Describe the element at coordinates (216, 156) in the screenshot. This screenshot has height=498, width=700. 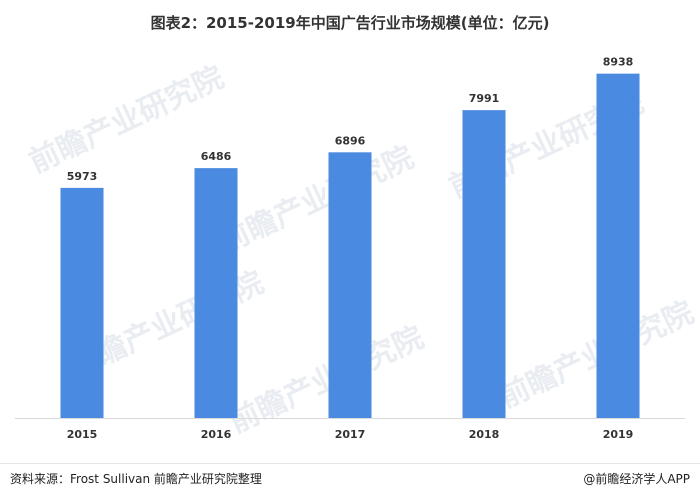
I see `data-label-2016: 6486` at that location.